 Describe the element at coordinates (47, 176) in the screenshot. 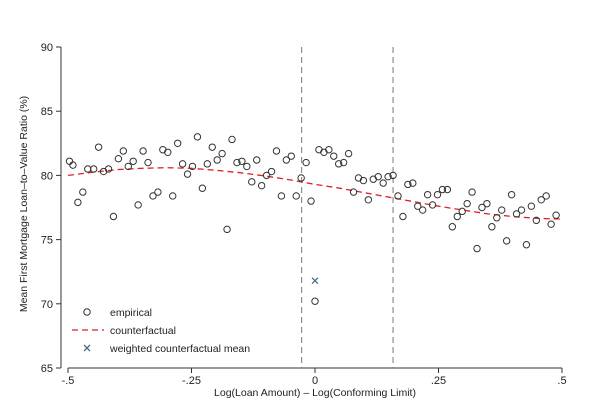

I see `y-tick-label: 80` at that location.